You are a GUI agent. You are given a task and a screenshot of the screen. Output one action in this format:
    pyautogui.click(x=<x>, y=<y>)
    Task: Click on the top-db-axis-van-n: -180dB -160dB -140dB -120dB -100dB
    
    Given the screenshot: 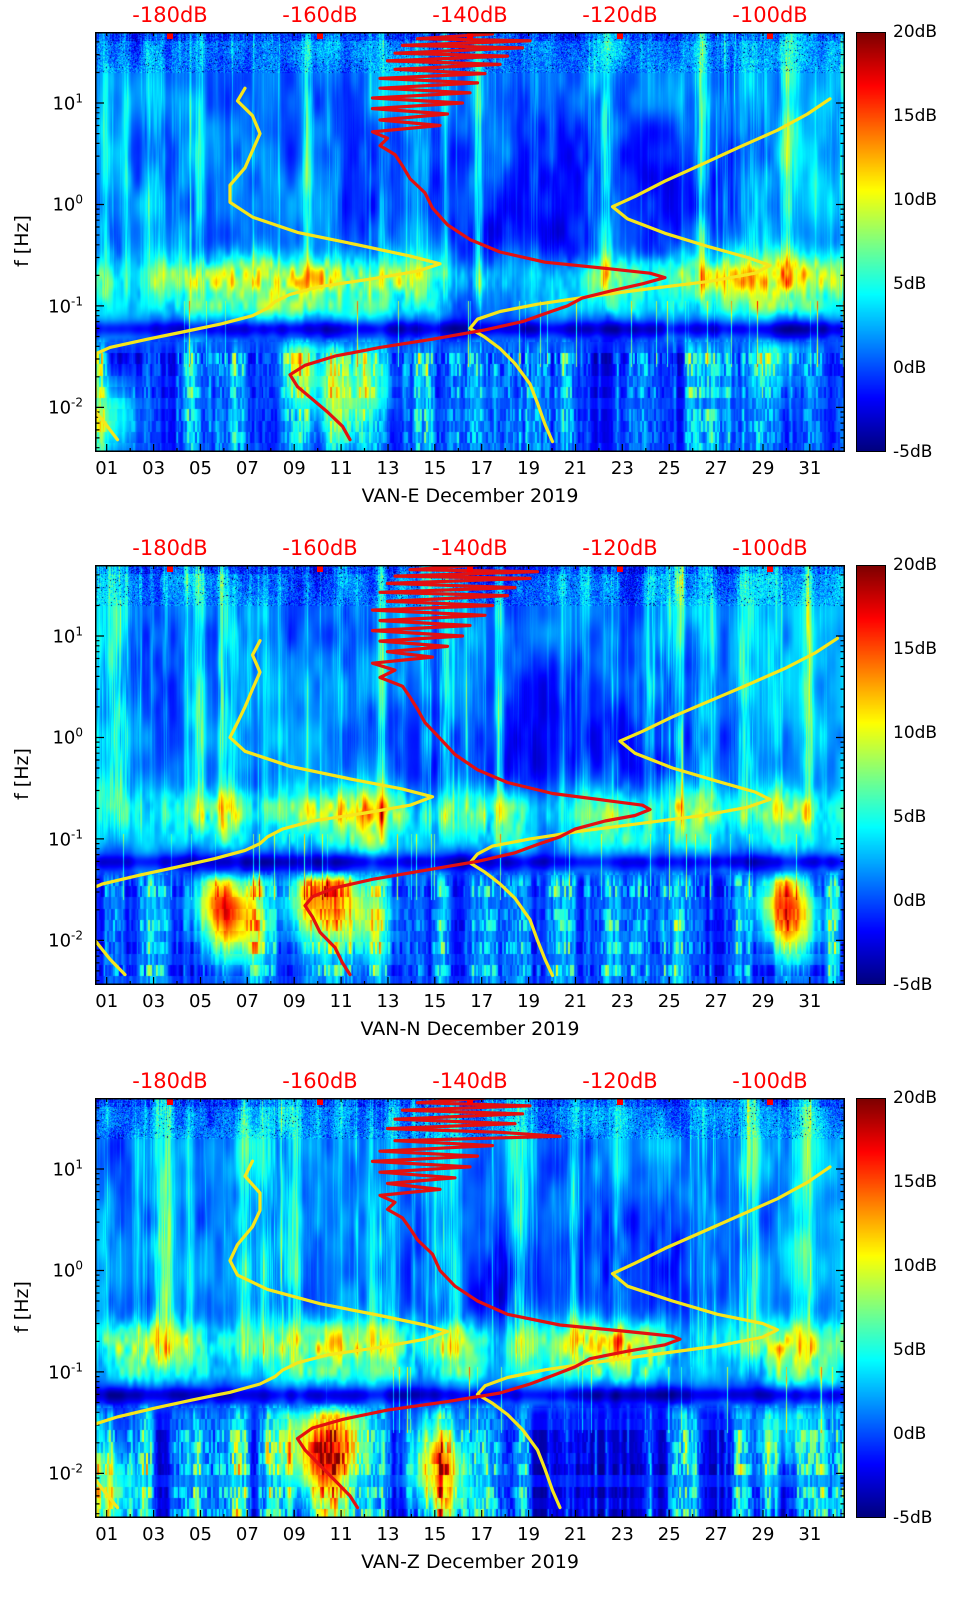 What is the action you would take?
    pyautogui.click(x=481, y=549)
    